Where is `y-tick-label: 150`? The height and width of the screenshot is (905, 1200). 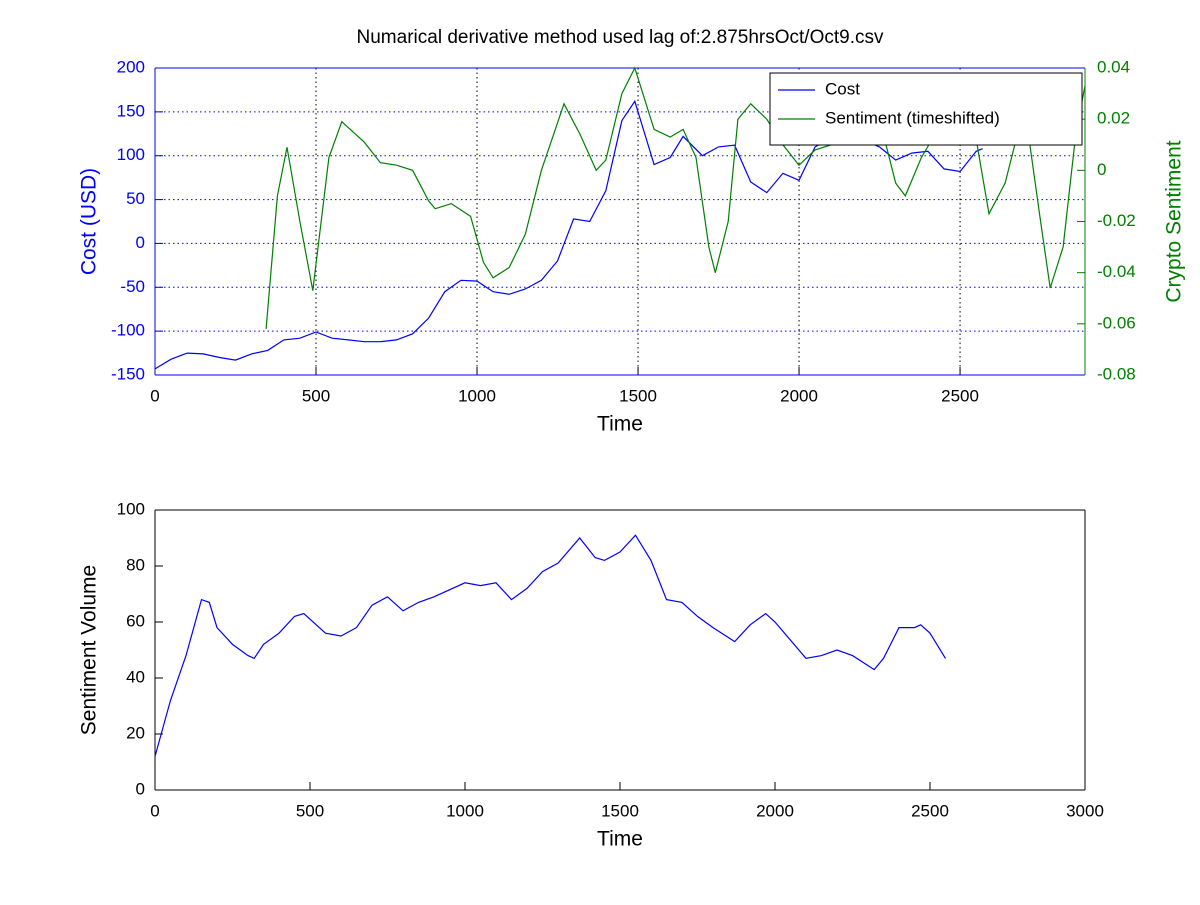 y-tick-label: 150 is located at coordinates (131, 110).